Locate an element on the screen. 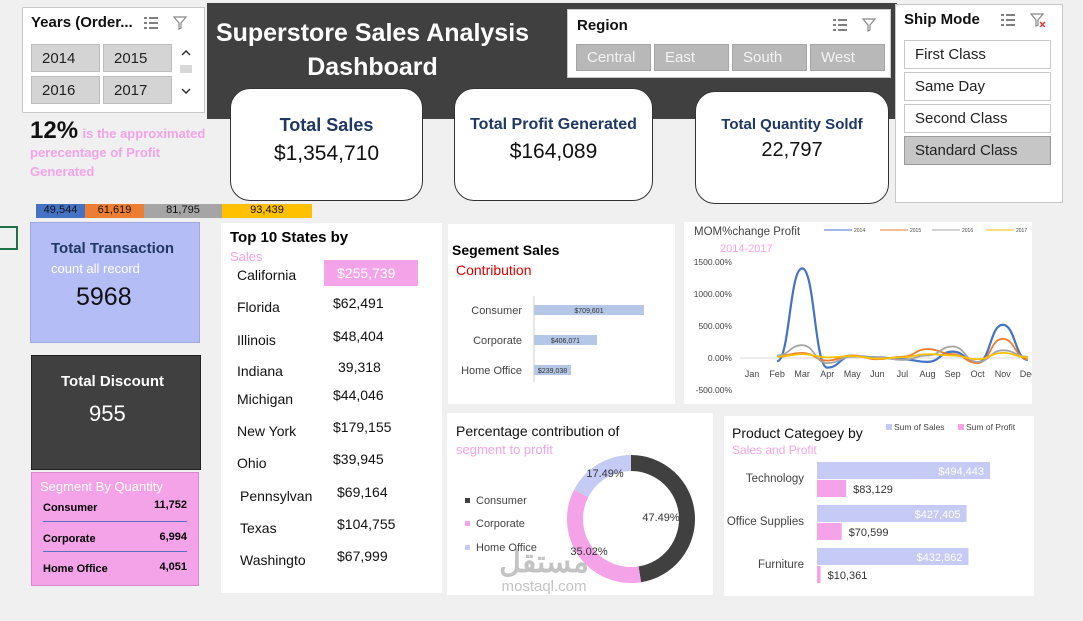  mom-legend-label: 2016 is located at coordinates (967, 231).